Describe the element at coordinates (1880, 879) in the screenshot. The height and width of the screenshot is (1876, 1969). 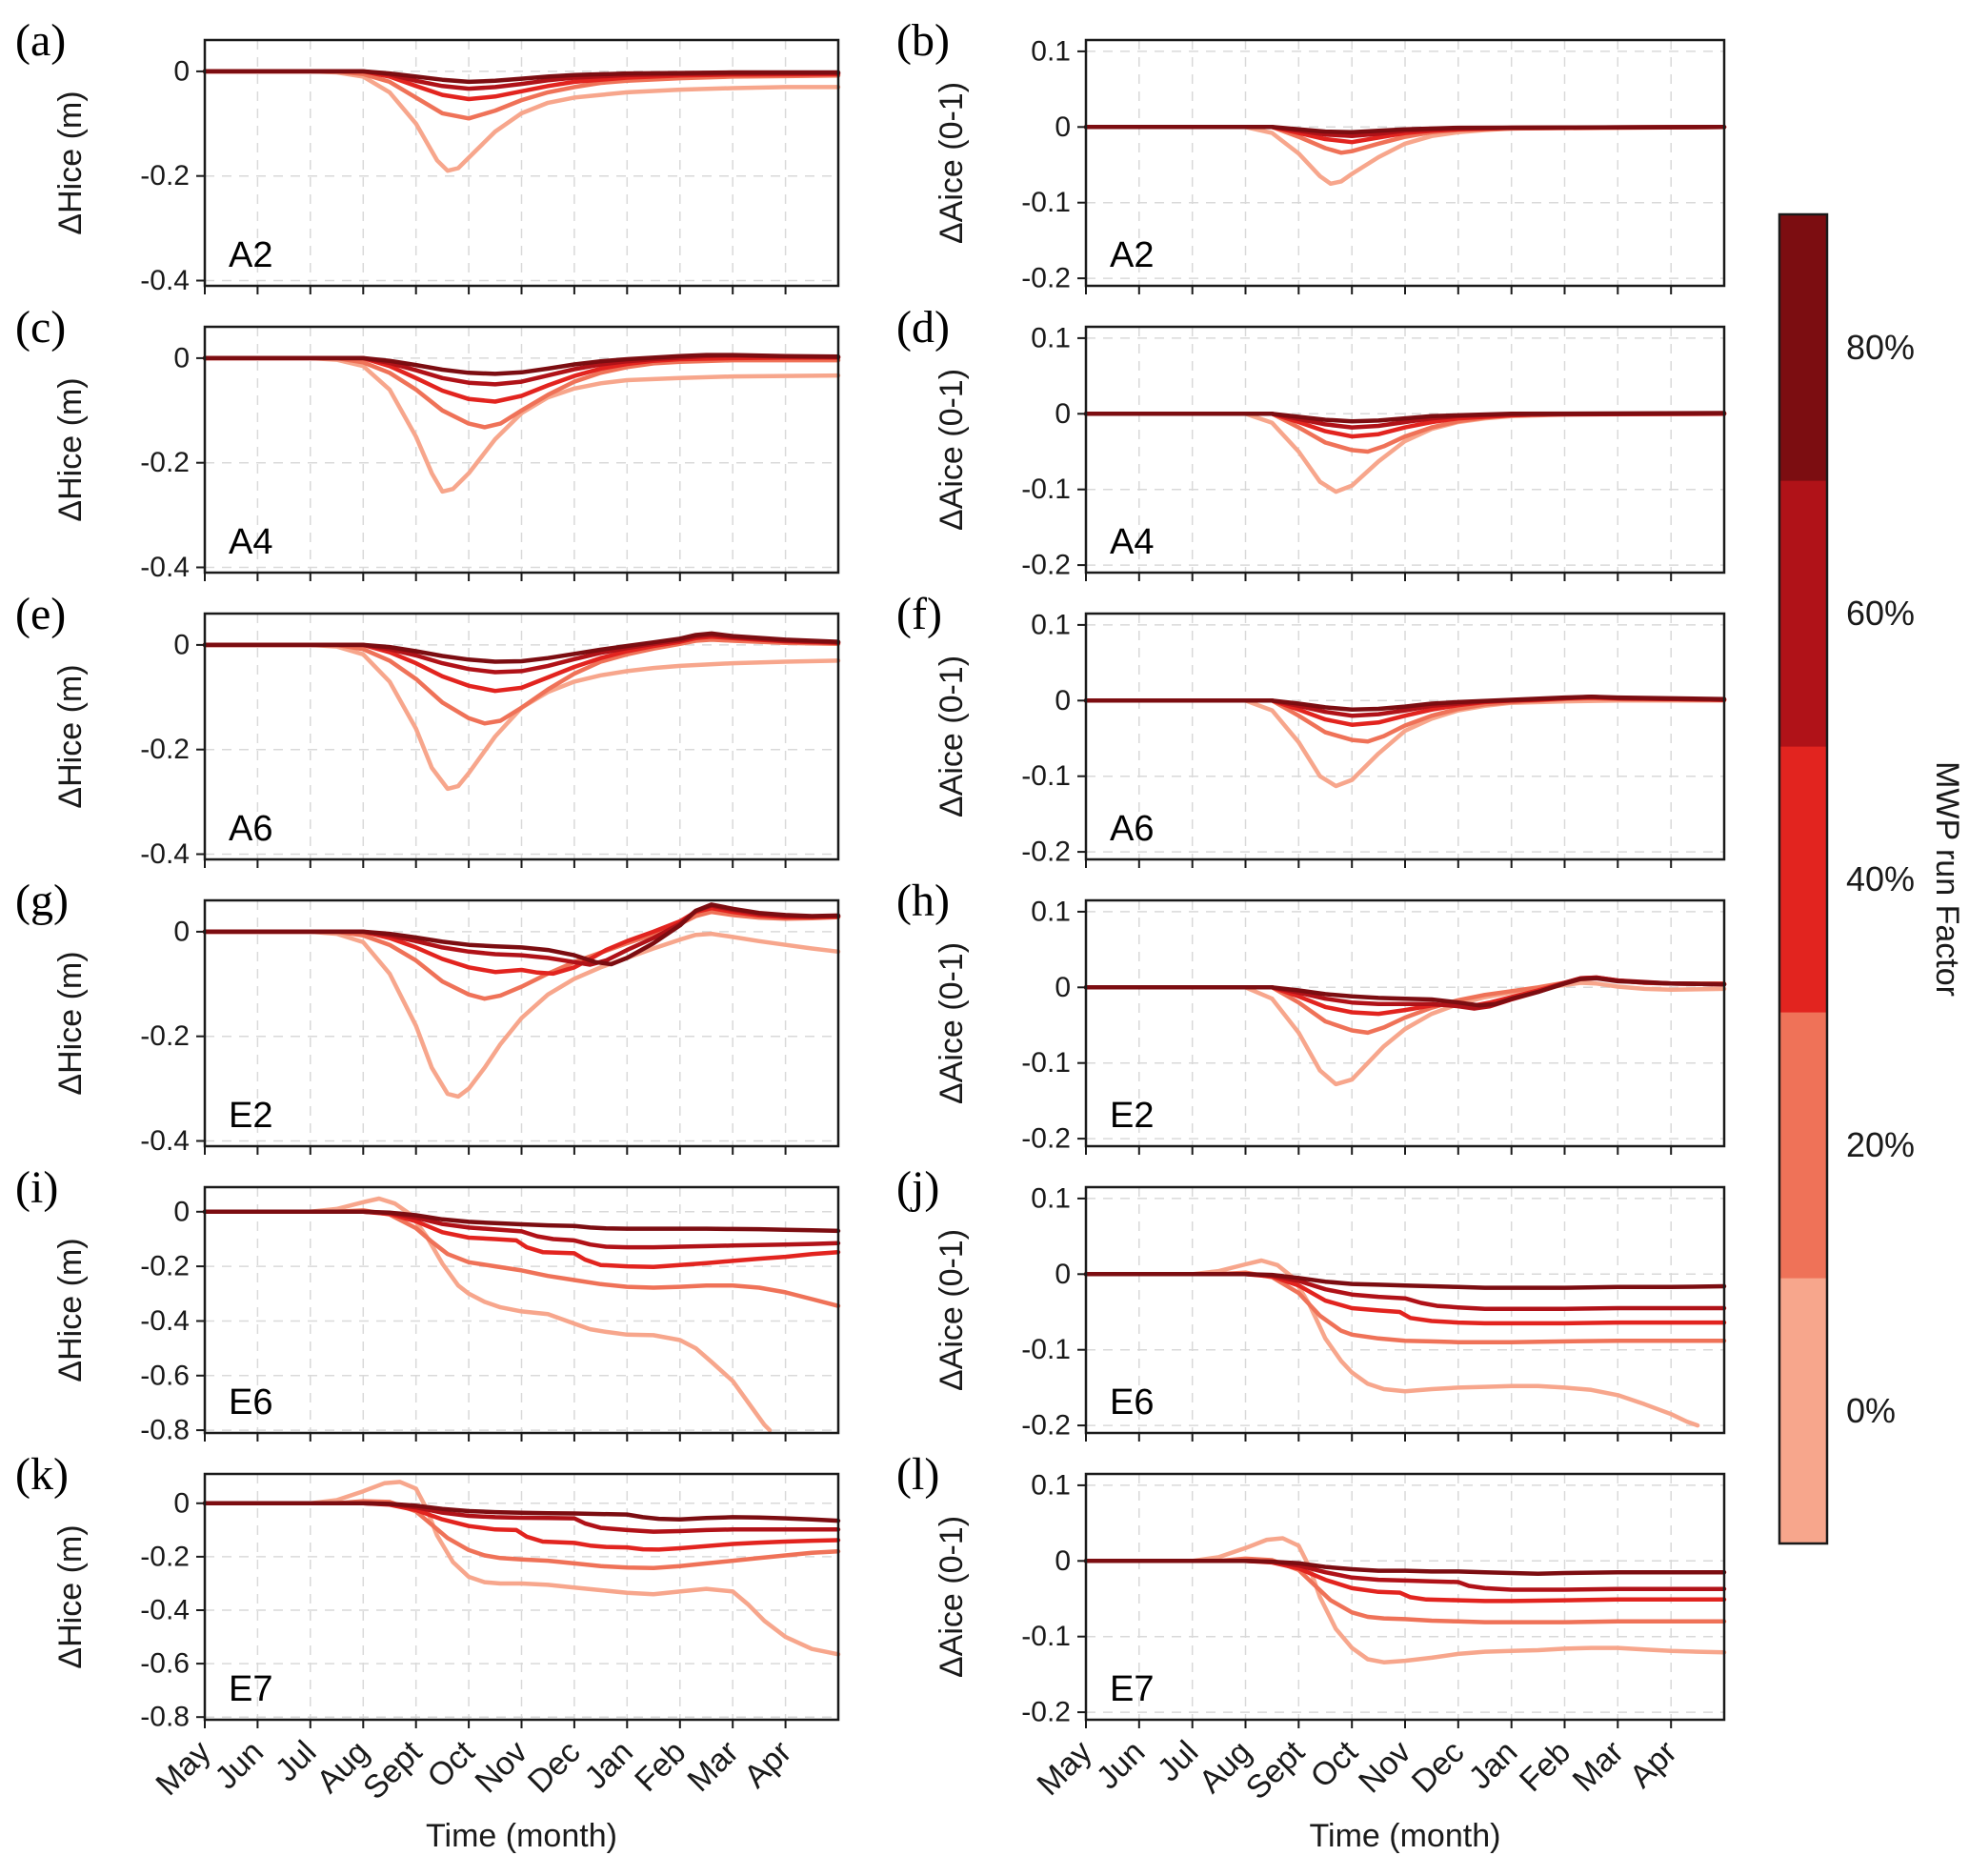
I see `colorbar-tick-label: 40%` at that location.